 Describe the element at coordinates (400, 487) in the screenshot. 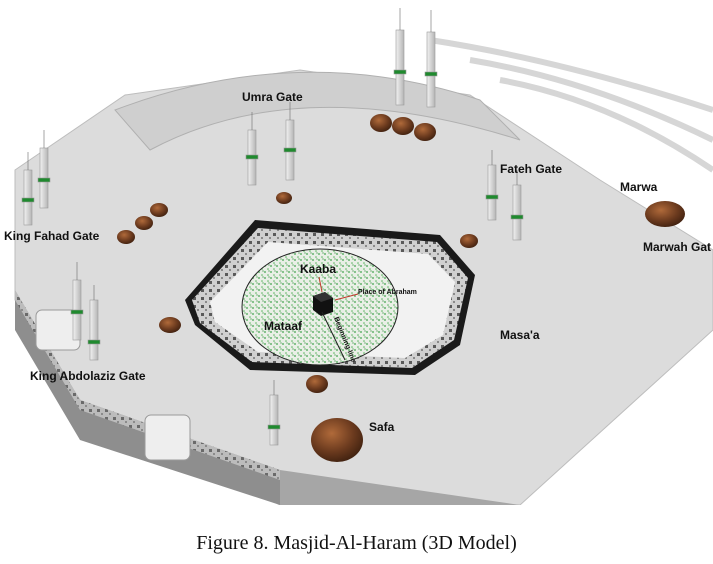

I see `front-right-wall` at that location.